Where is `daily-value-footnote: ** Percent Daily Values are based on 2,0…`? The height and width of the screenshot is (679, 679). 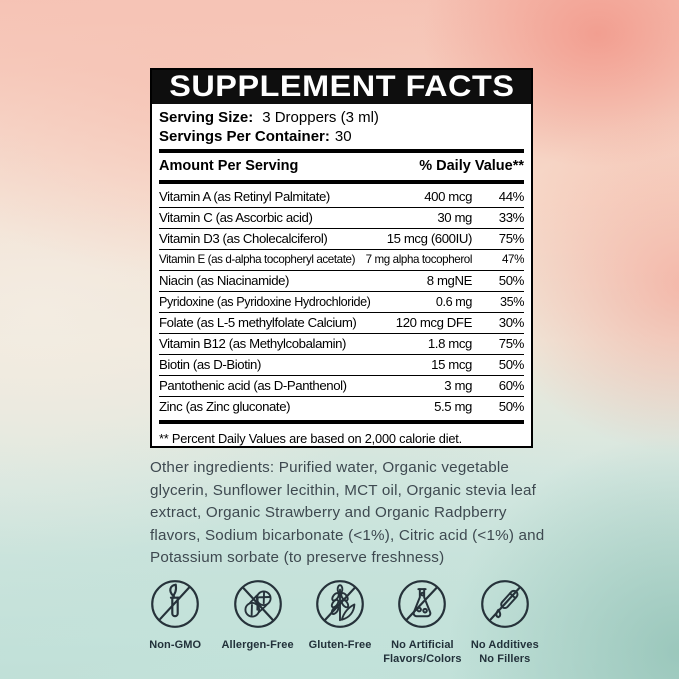 daily-value-footnote: ** Percent Daily Values are based on 2,0… is located at coordinates (310, 438).